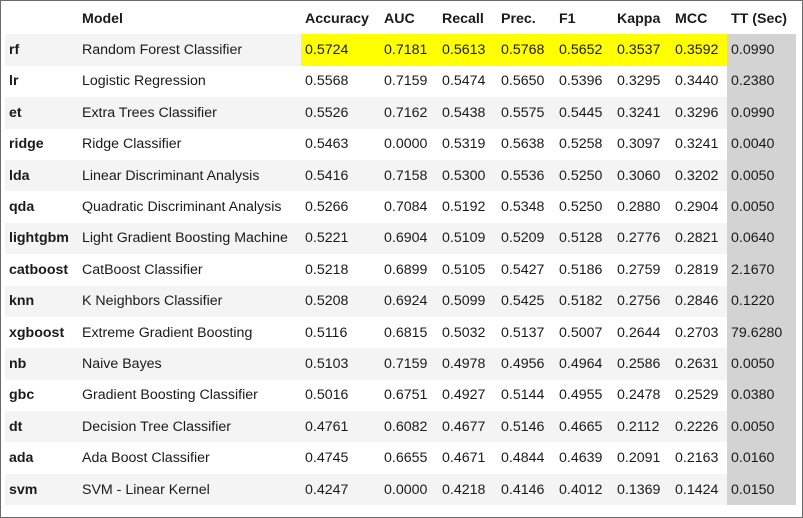 The height and width of the screenshot is (518, 803). What do you see at coordinates (526, 270) in the screenshot?
I see `cell-precision: 0.5427` at bounding box center [526, 270].